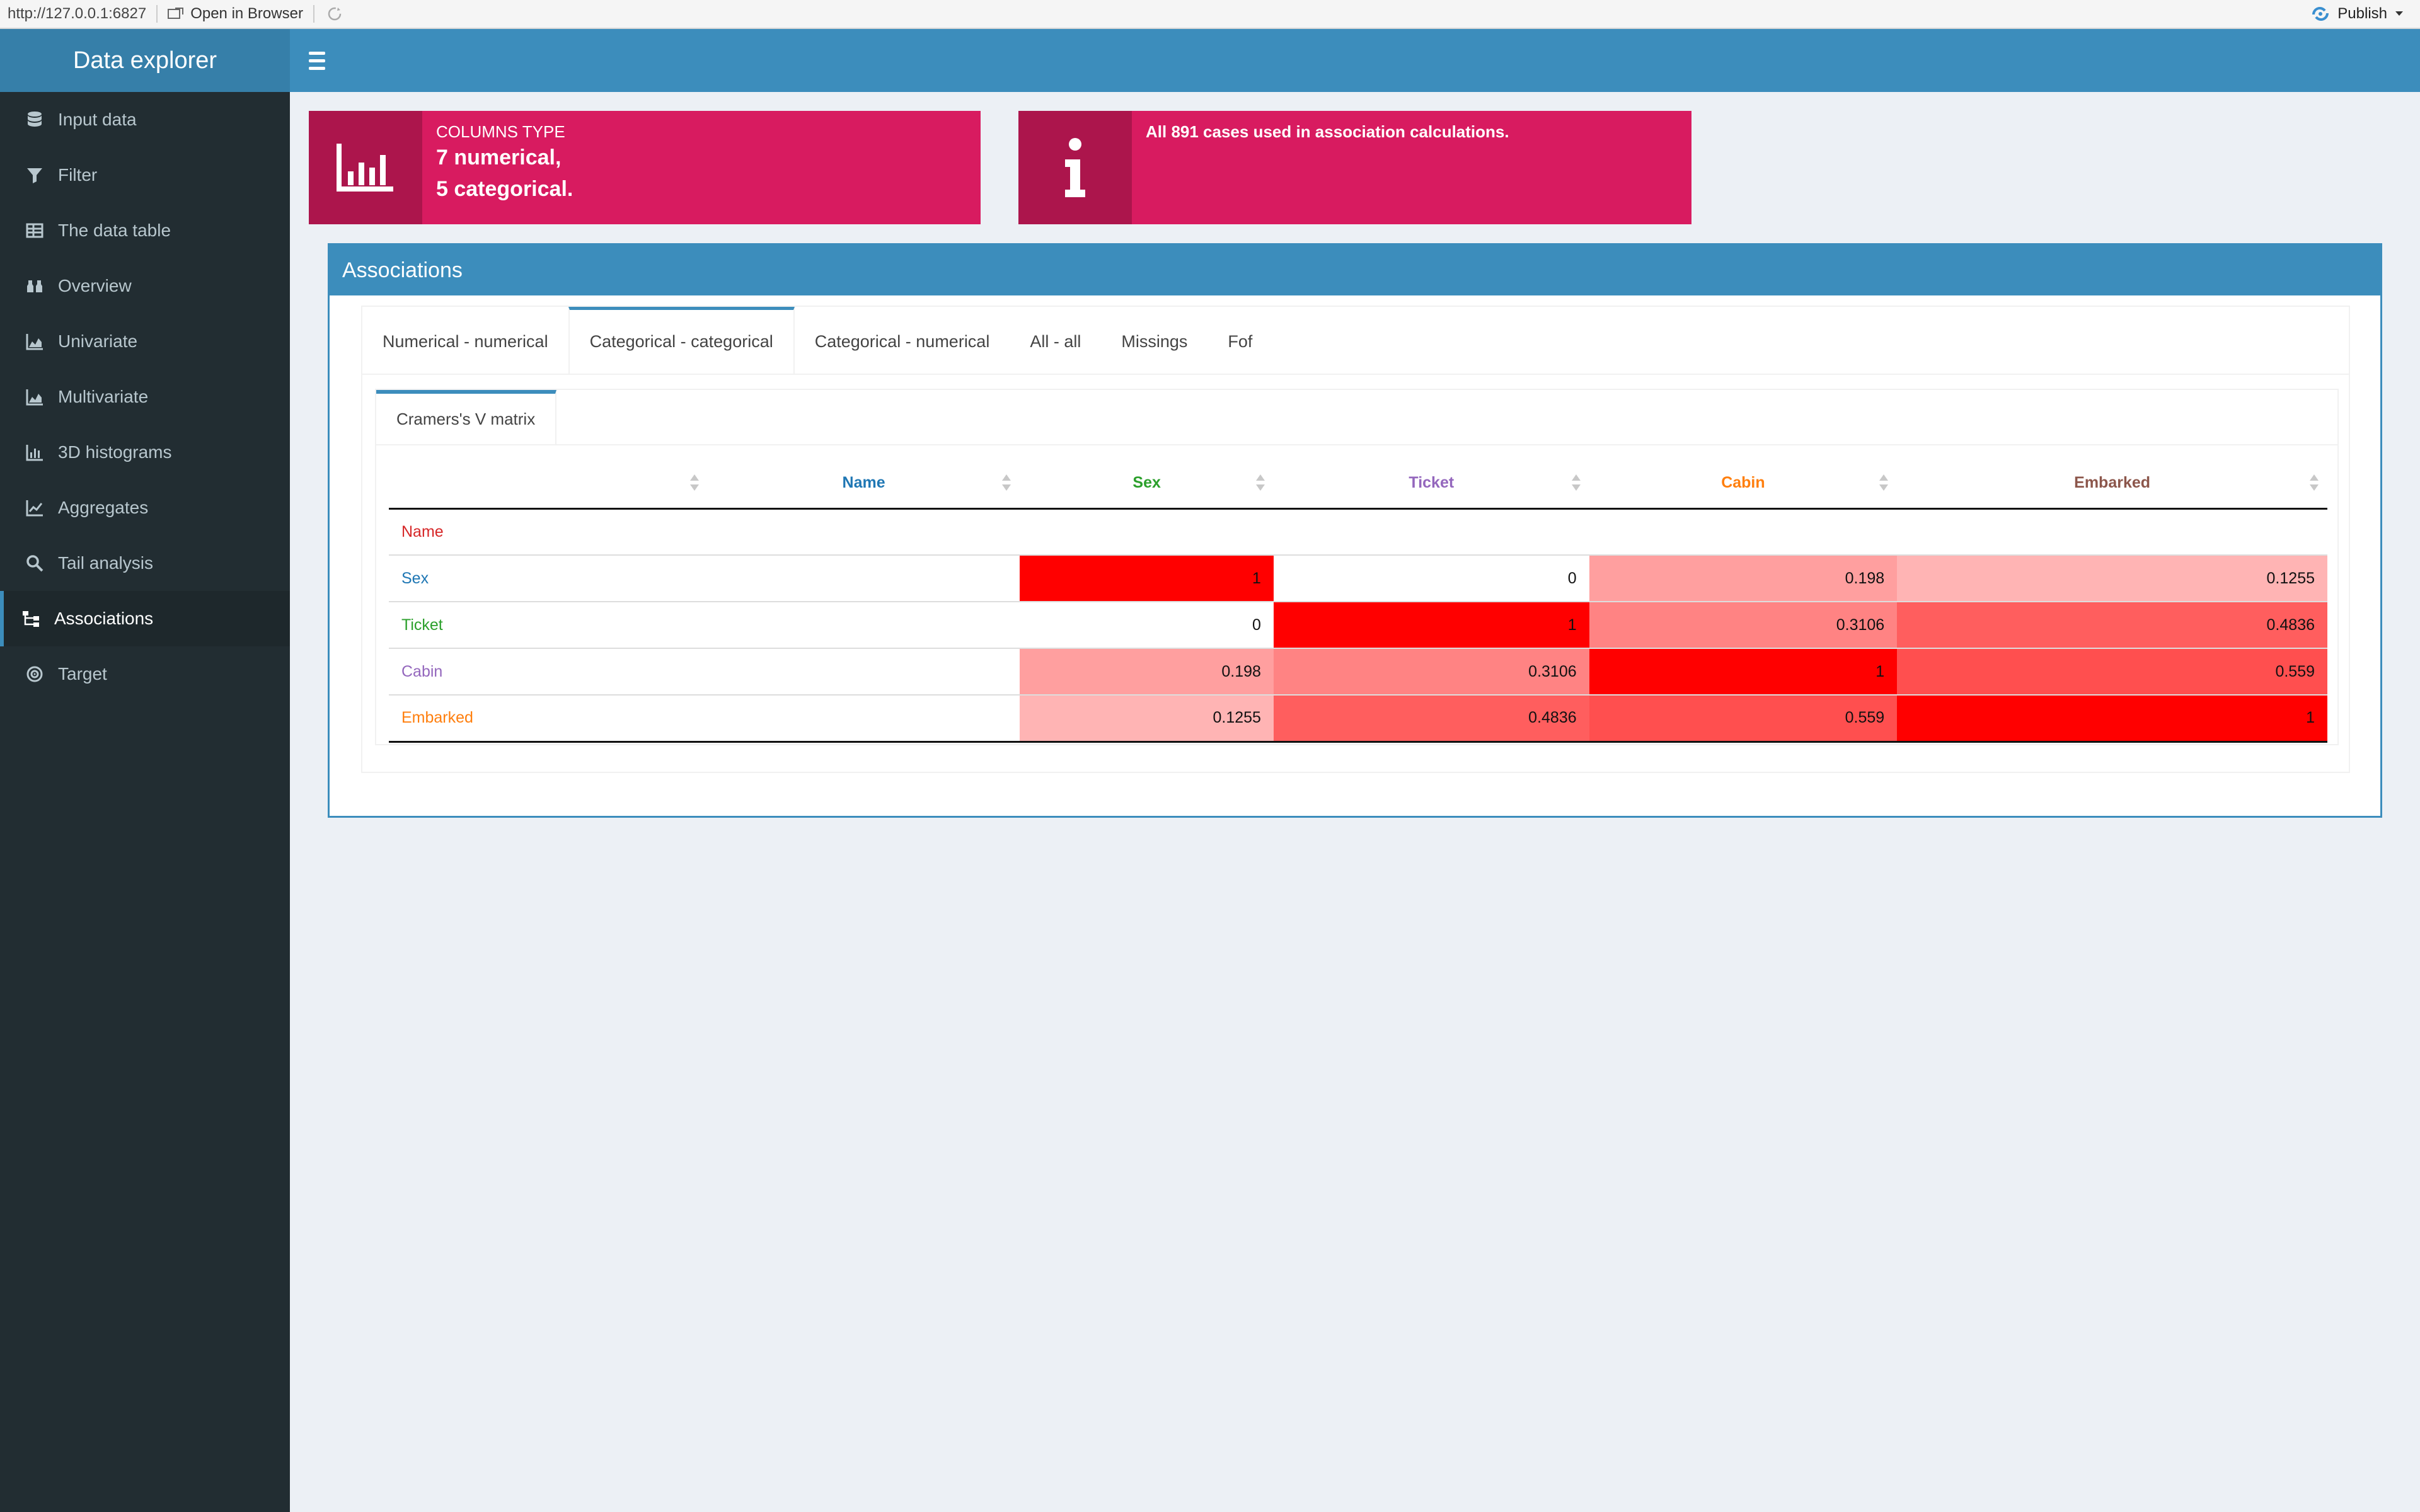 The height and width of the screenshot is (1512, 2420). Describe the element at coordinates (34, 563) in the screenshot. I see `search-icon` at that location.